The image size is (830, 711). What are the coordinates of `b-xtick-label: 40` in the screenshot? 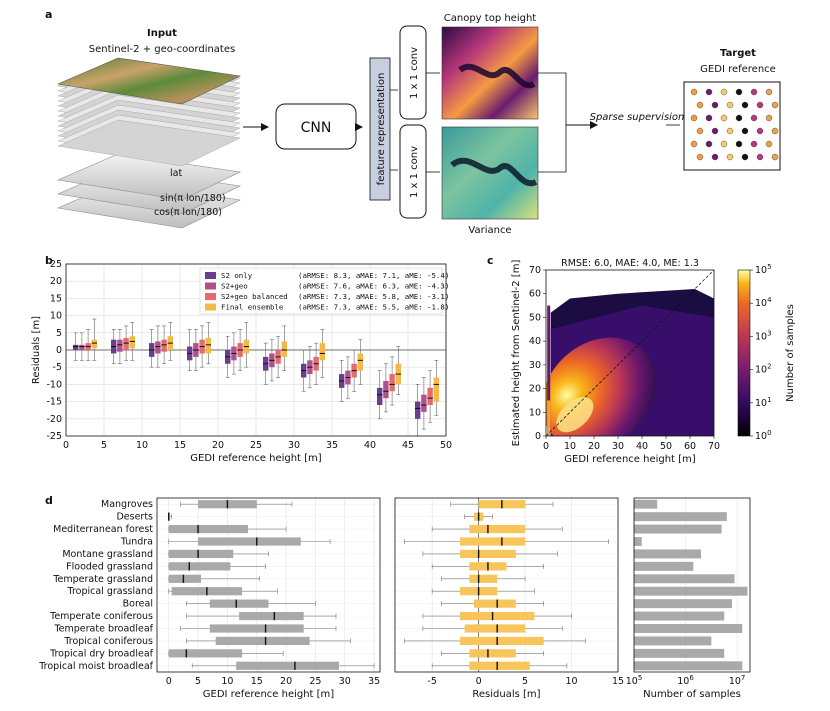 It's located at (370, 445).